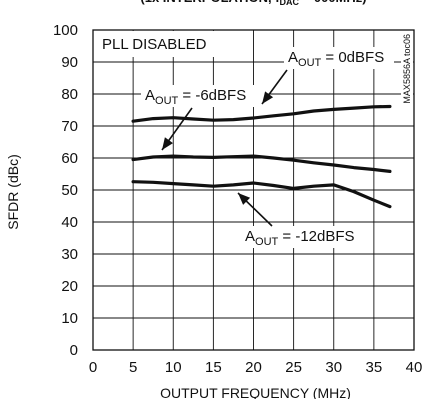  What do you see at coordinates (133, 367) in the screenshot?
I see `x-tick-label: 5` at bounding box center [133, 367].